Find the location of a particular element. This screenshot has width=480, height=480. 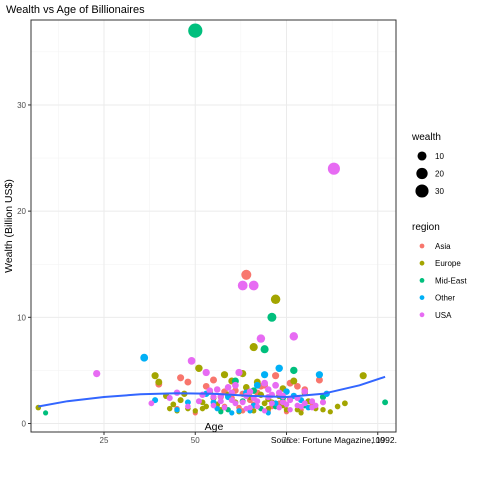

color-legend-title: region is located at coordinates (426, 227).